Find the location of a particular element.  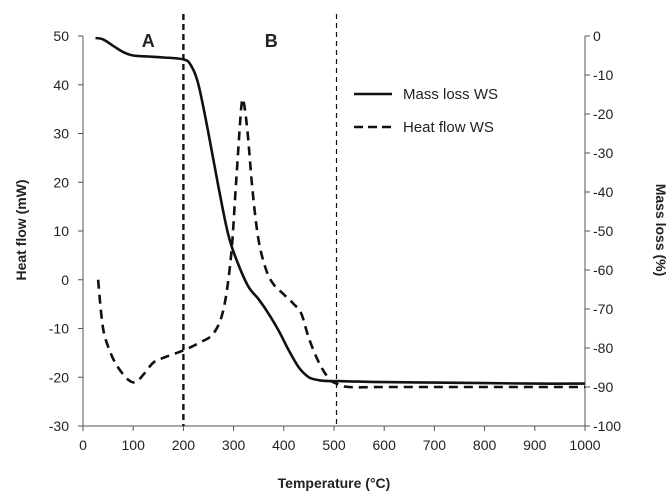

x-tick-label: 400 is located at coordinates (284, 445).